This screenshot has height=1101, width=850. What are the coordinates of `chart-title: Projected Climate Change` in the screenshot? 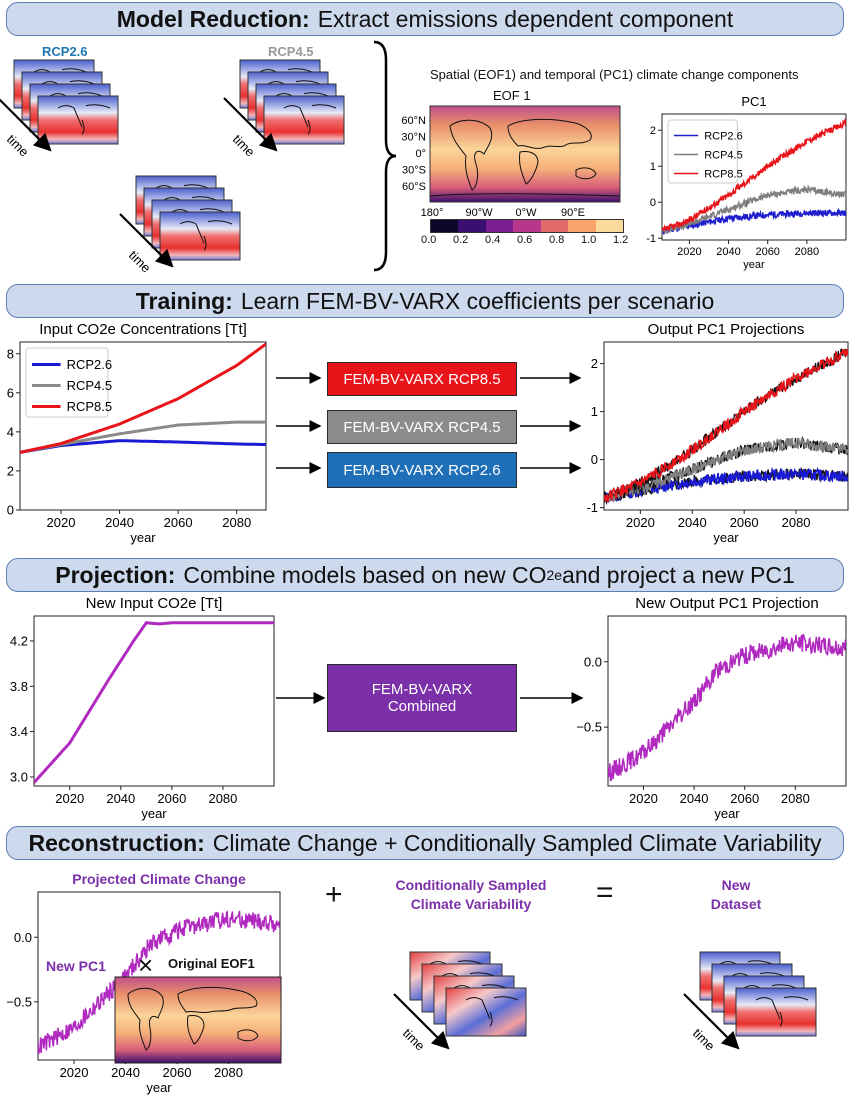 It's located at (159, 879).